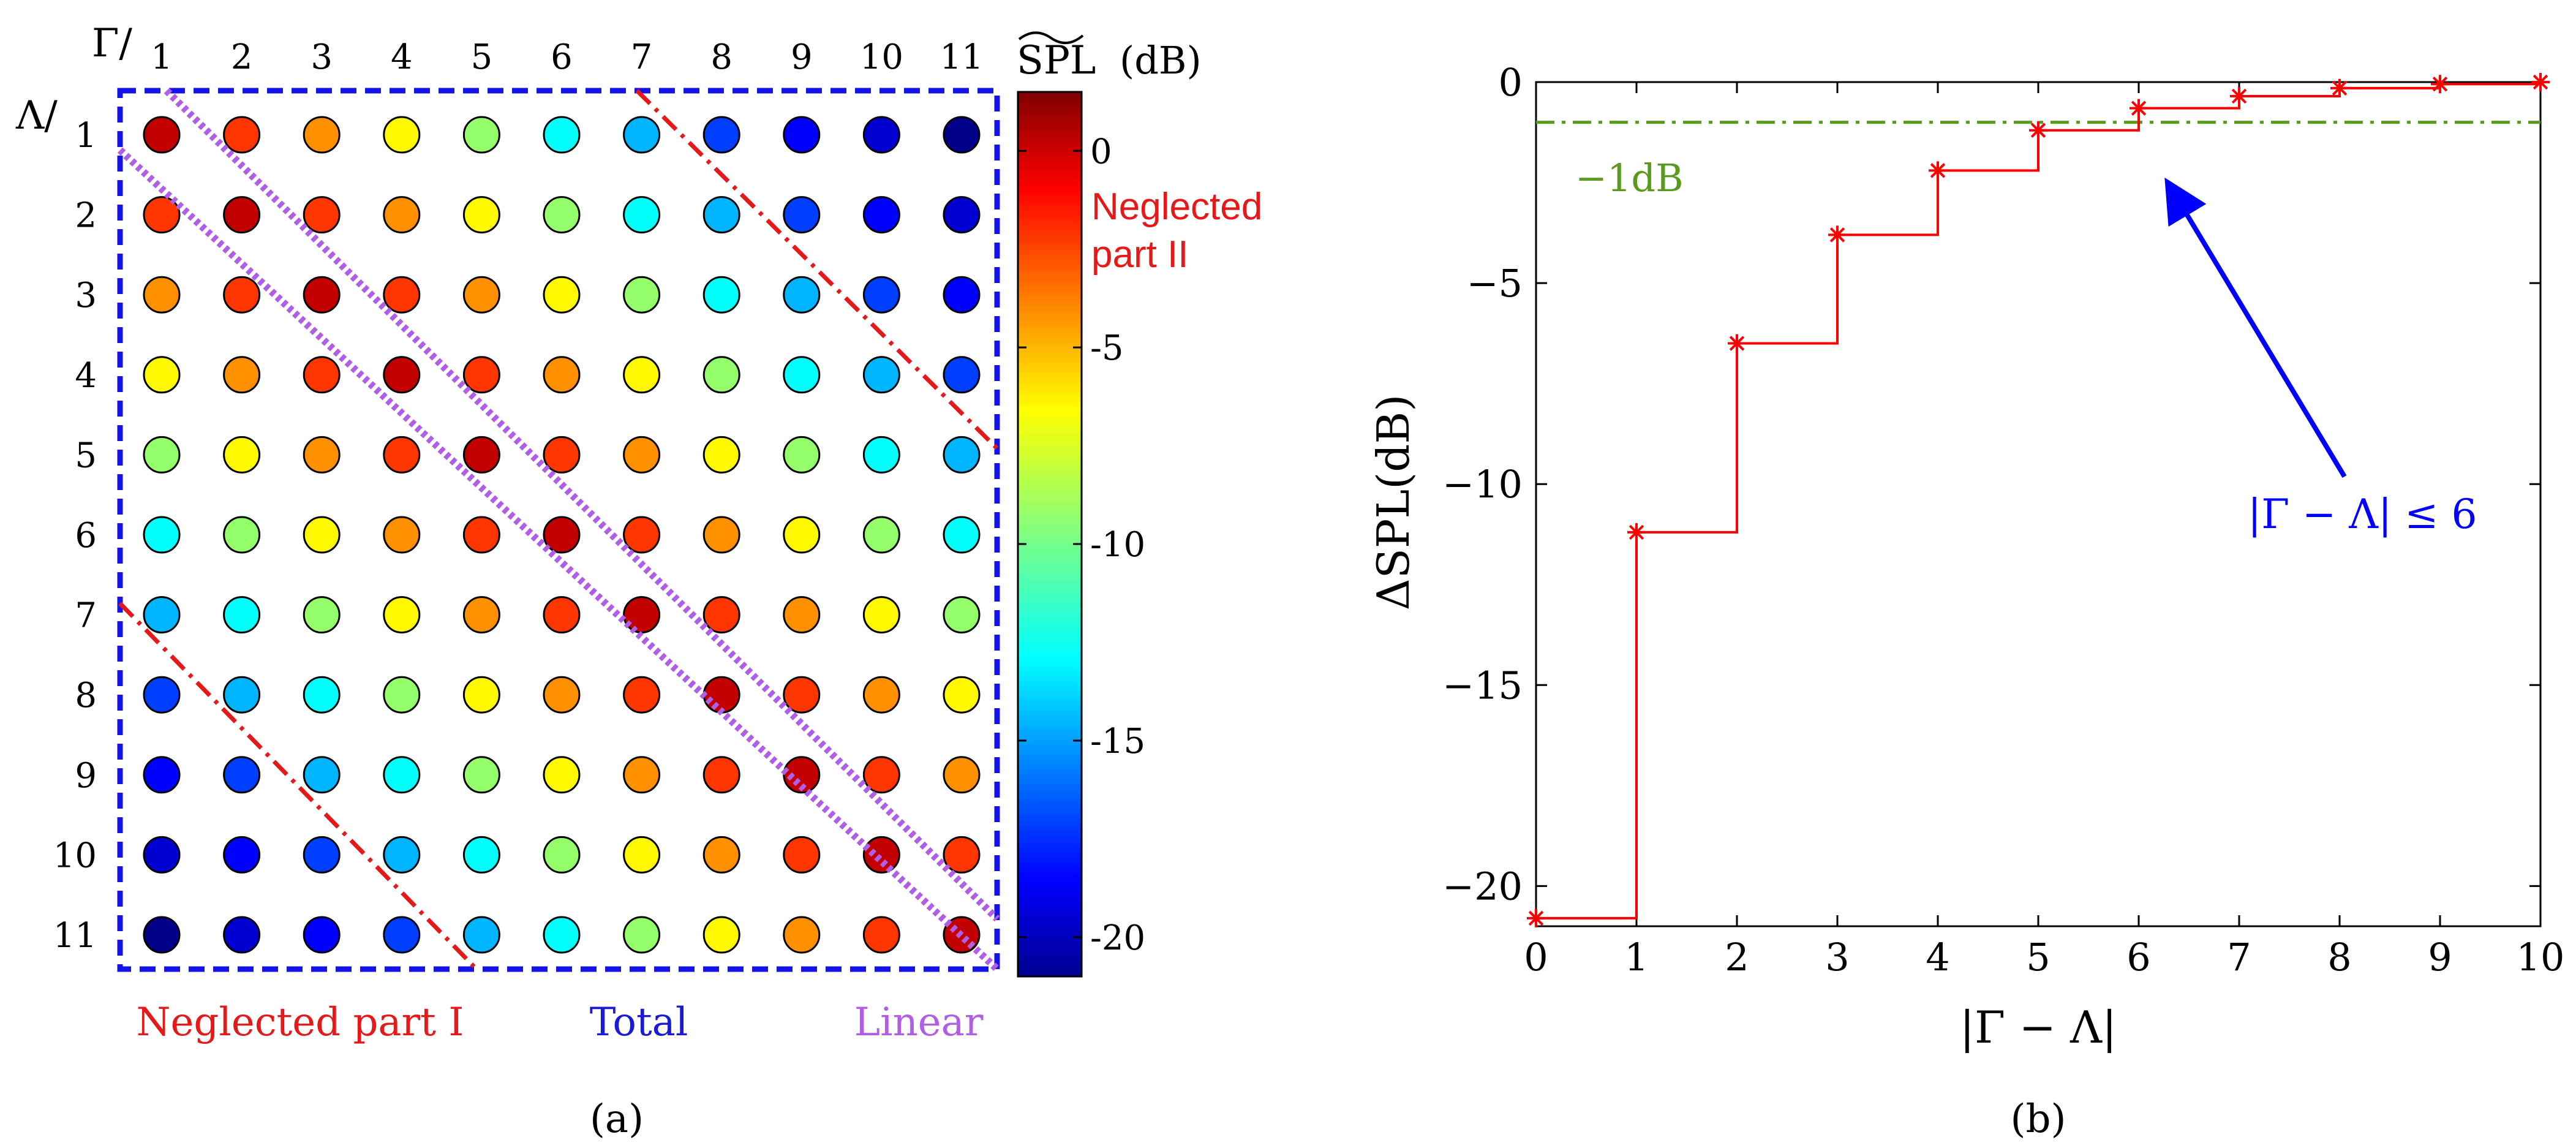 This screenshot has width=2576, height=1148. Describe the element at coordinates (1117, 938) in the screenshot. I see `colorbar-tick-label: -20` at that location.